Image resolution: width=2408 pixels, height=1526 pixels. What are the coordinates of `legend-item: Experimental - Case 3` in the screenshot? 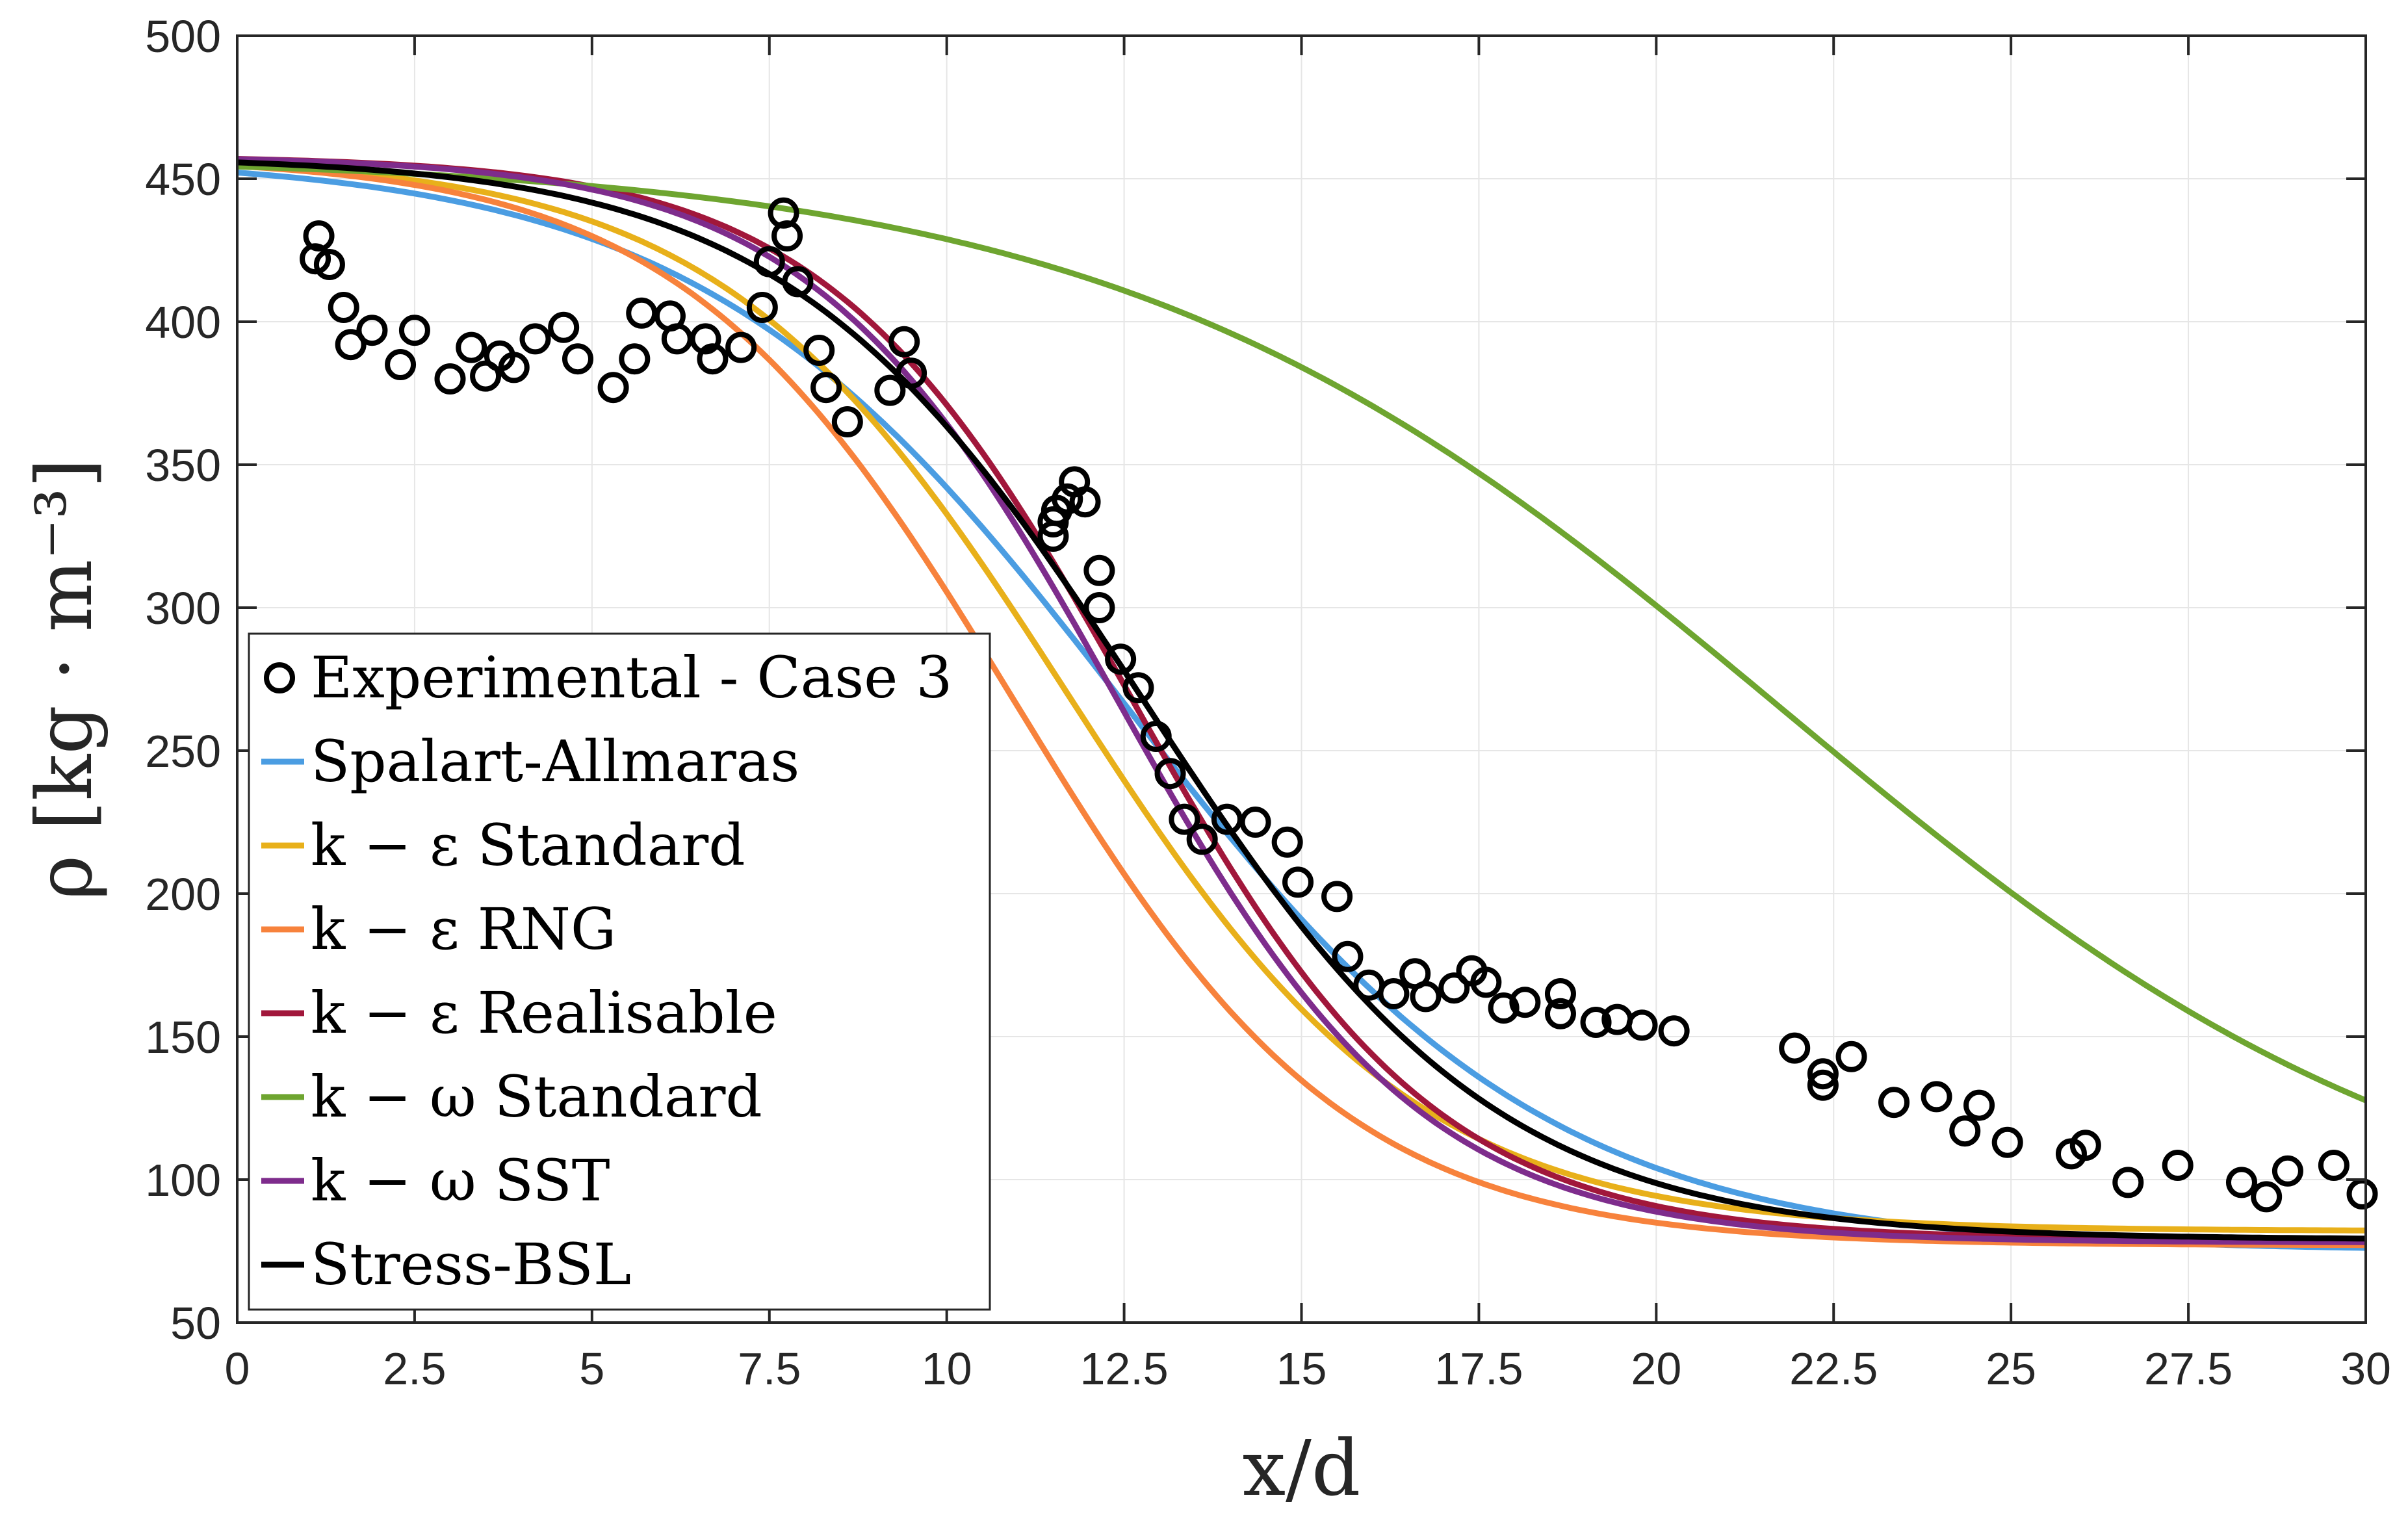 It's located at (608, 678).